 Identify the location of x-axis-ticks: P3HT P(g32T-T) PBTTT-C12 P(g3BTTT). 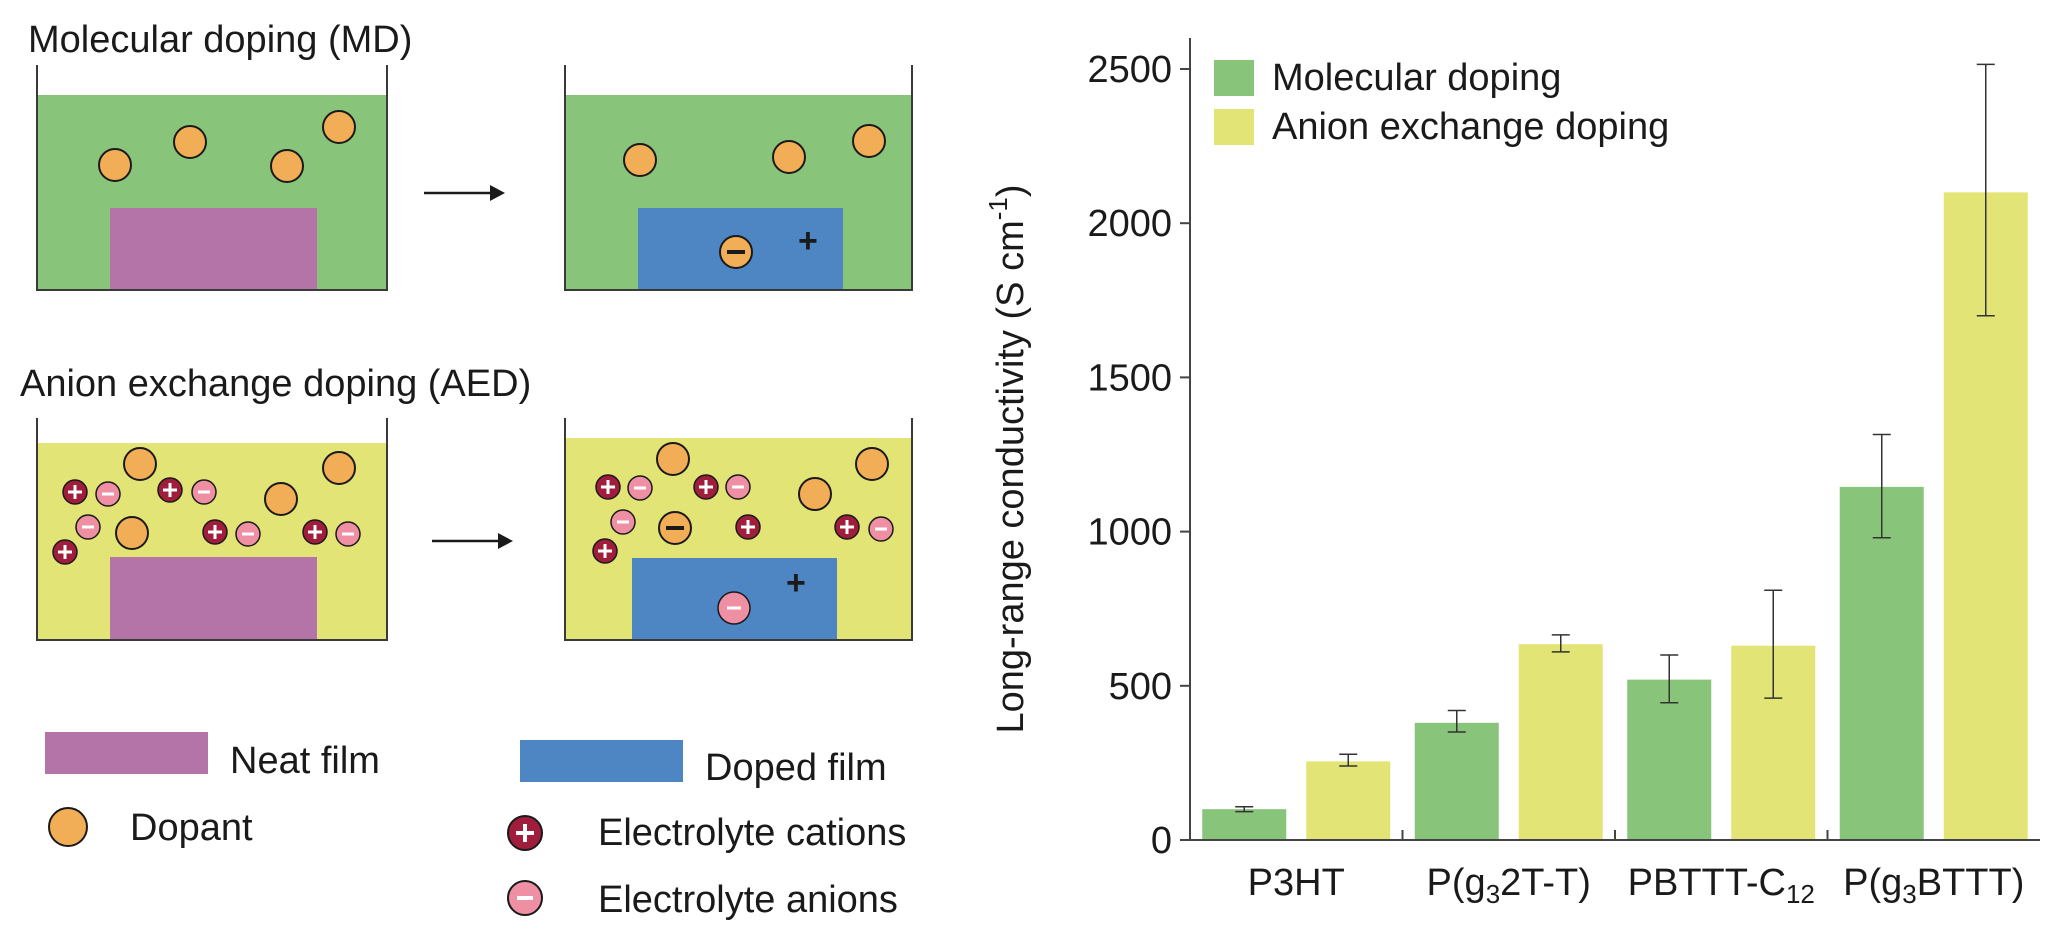
(1636, 869).